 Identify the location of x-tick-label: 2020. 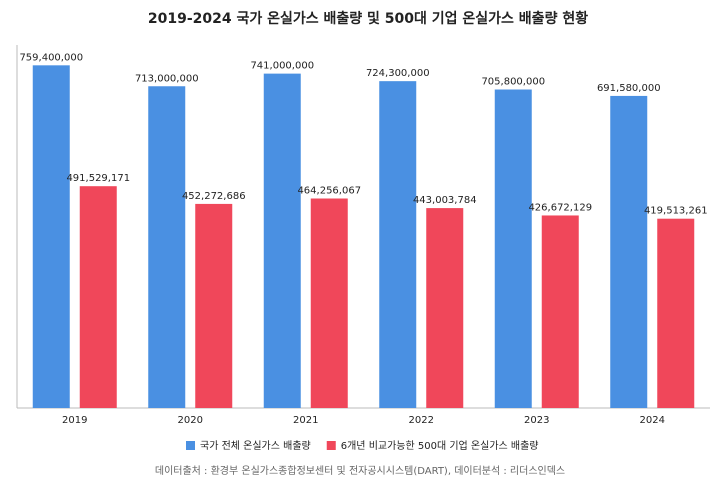
(190, 420).